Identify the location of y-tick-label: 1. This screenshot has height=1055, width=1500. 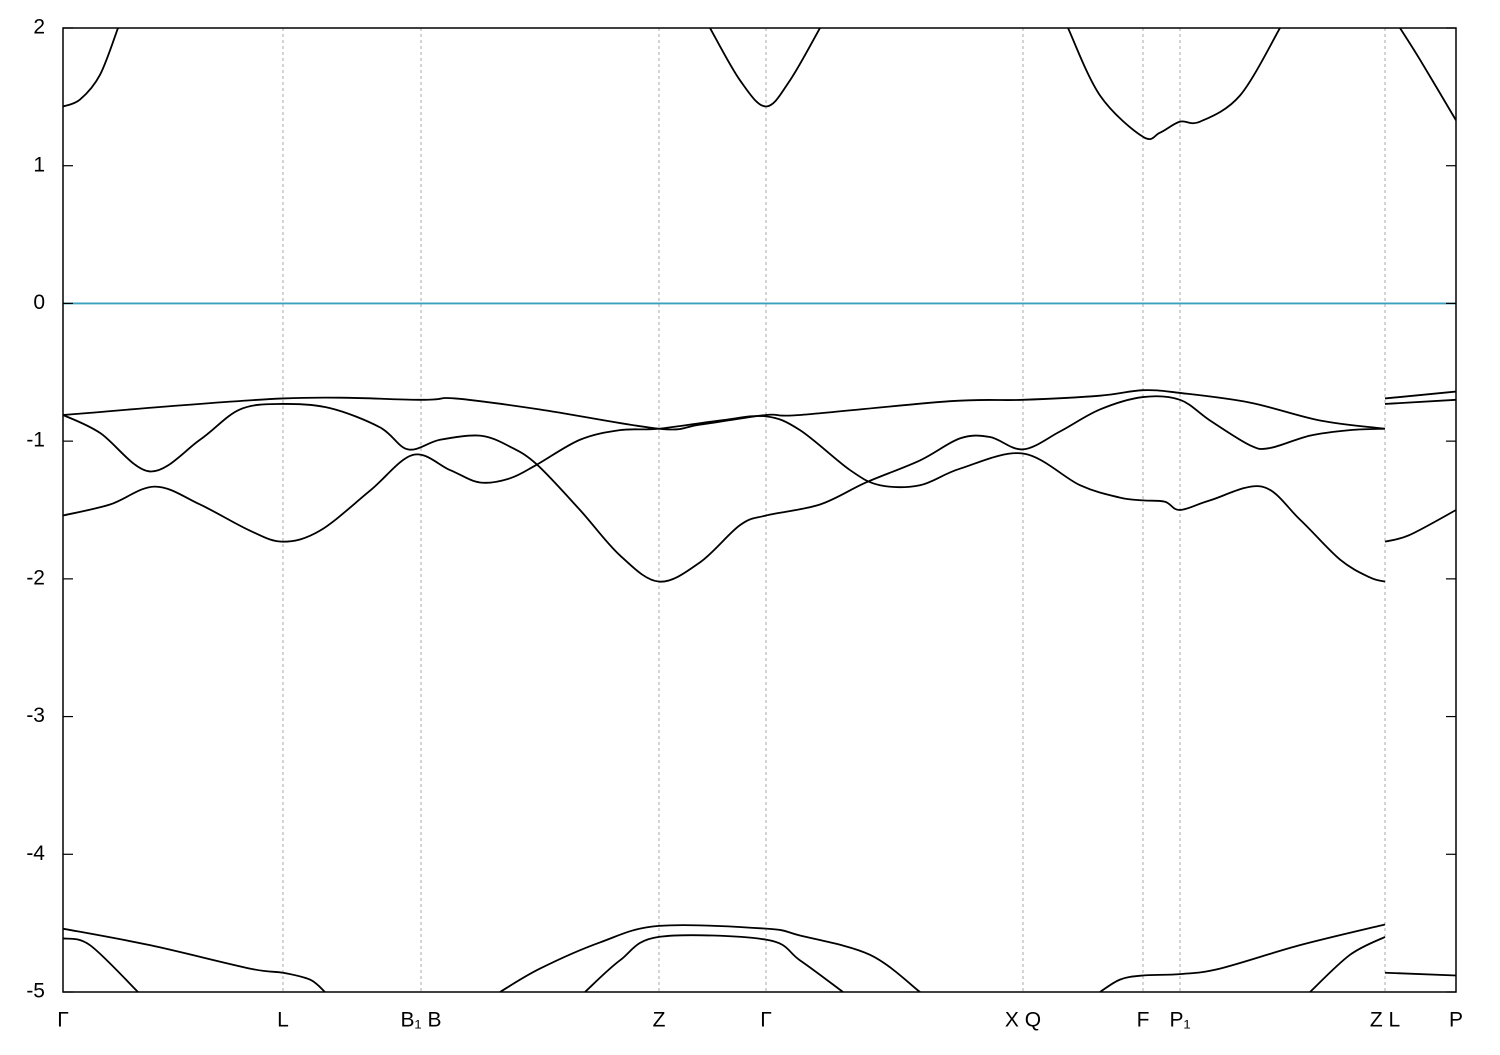
(39, 164).